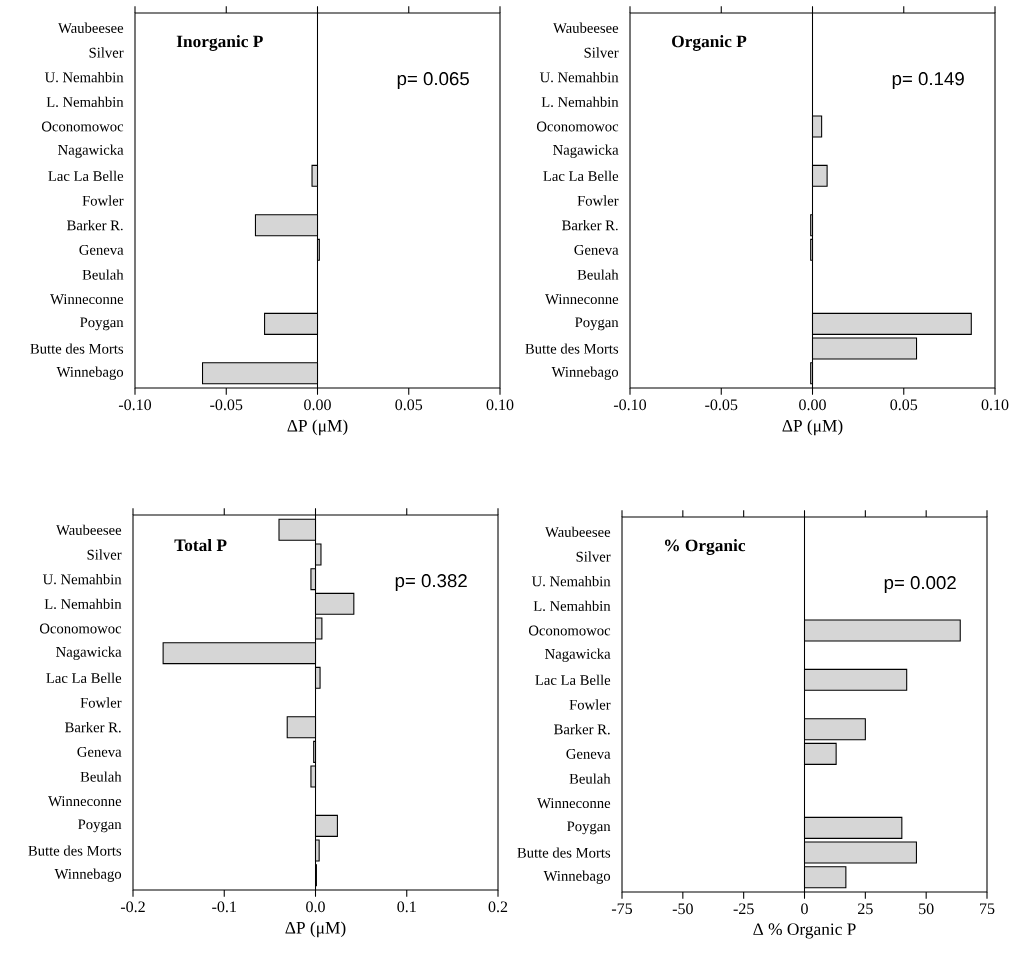 The width and height of the screenshot is (1020, 971). I want to click on annotation: p= 0.382, so click(431, 582).